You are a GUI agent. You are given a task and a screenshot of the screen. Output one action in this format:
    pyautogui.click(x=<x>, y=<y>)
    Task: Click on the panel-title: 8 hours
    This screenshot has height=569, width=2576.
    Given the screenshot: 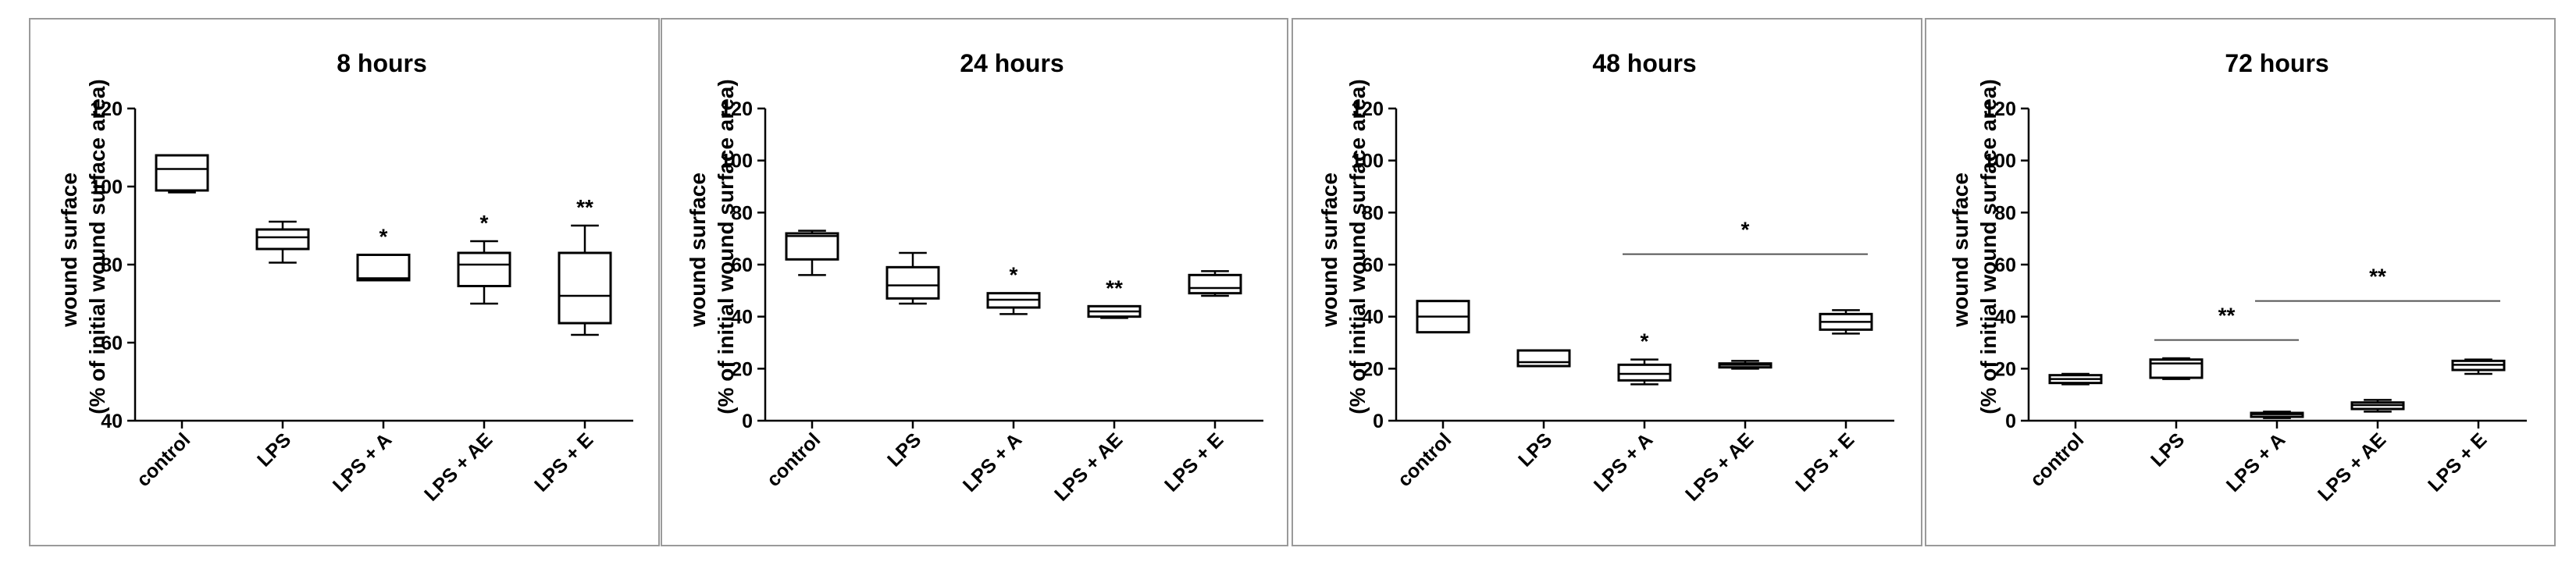 What is the action you would take?
    pyautogui.click(x=382, y=63)
    